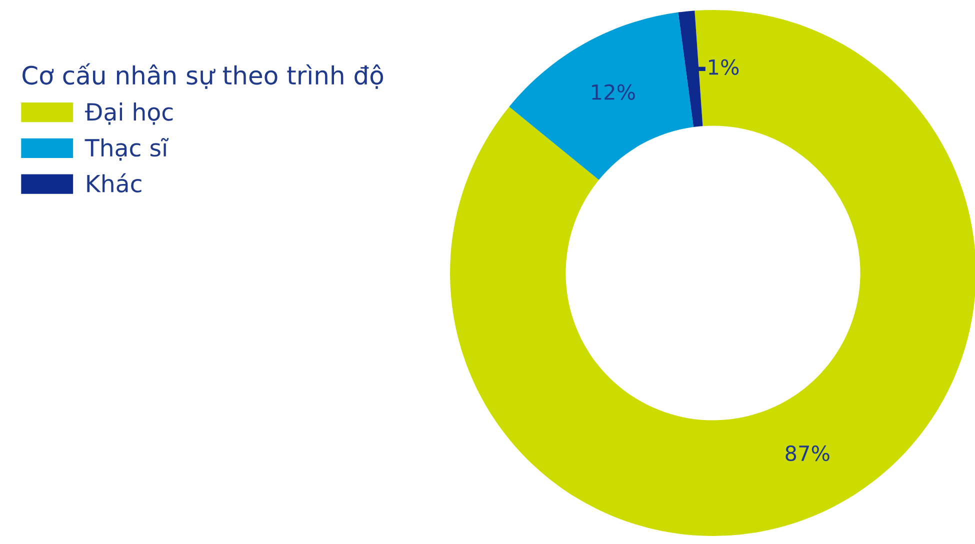 The image size is (975, 544). What do you see at coordinates (724, 67) in the screenshot?
I see `data-label: 1%` at bounding box center [724, 67].